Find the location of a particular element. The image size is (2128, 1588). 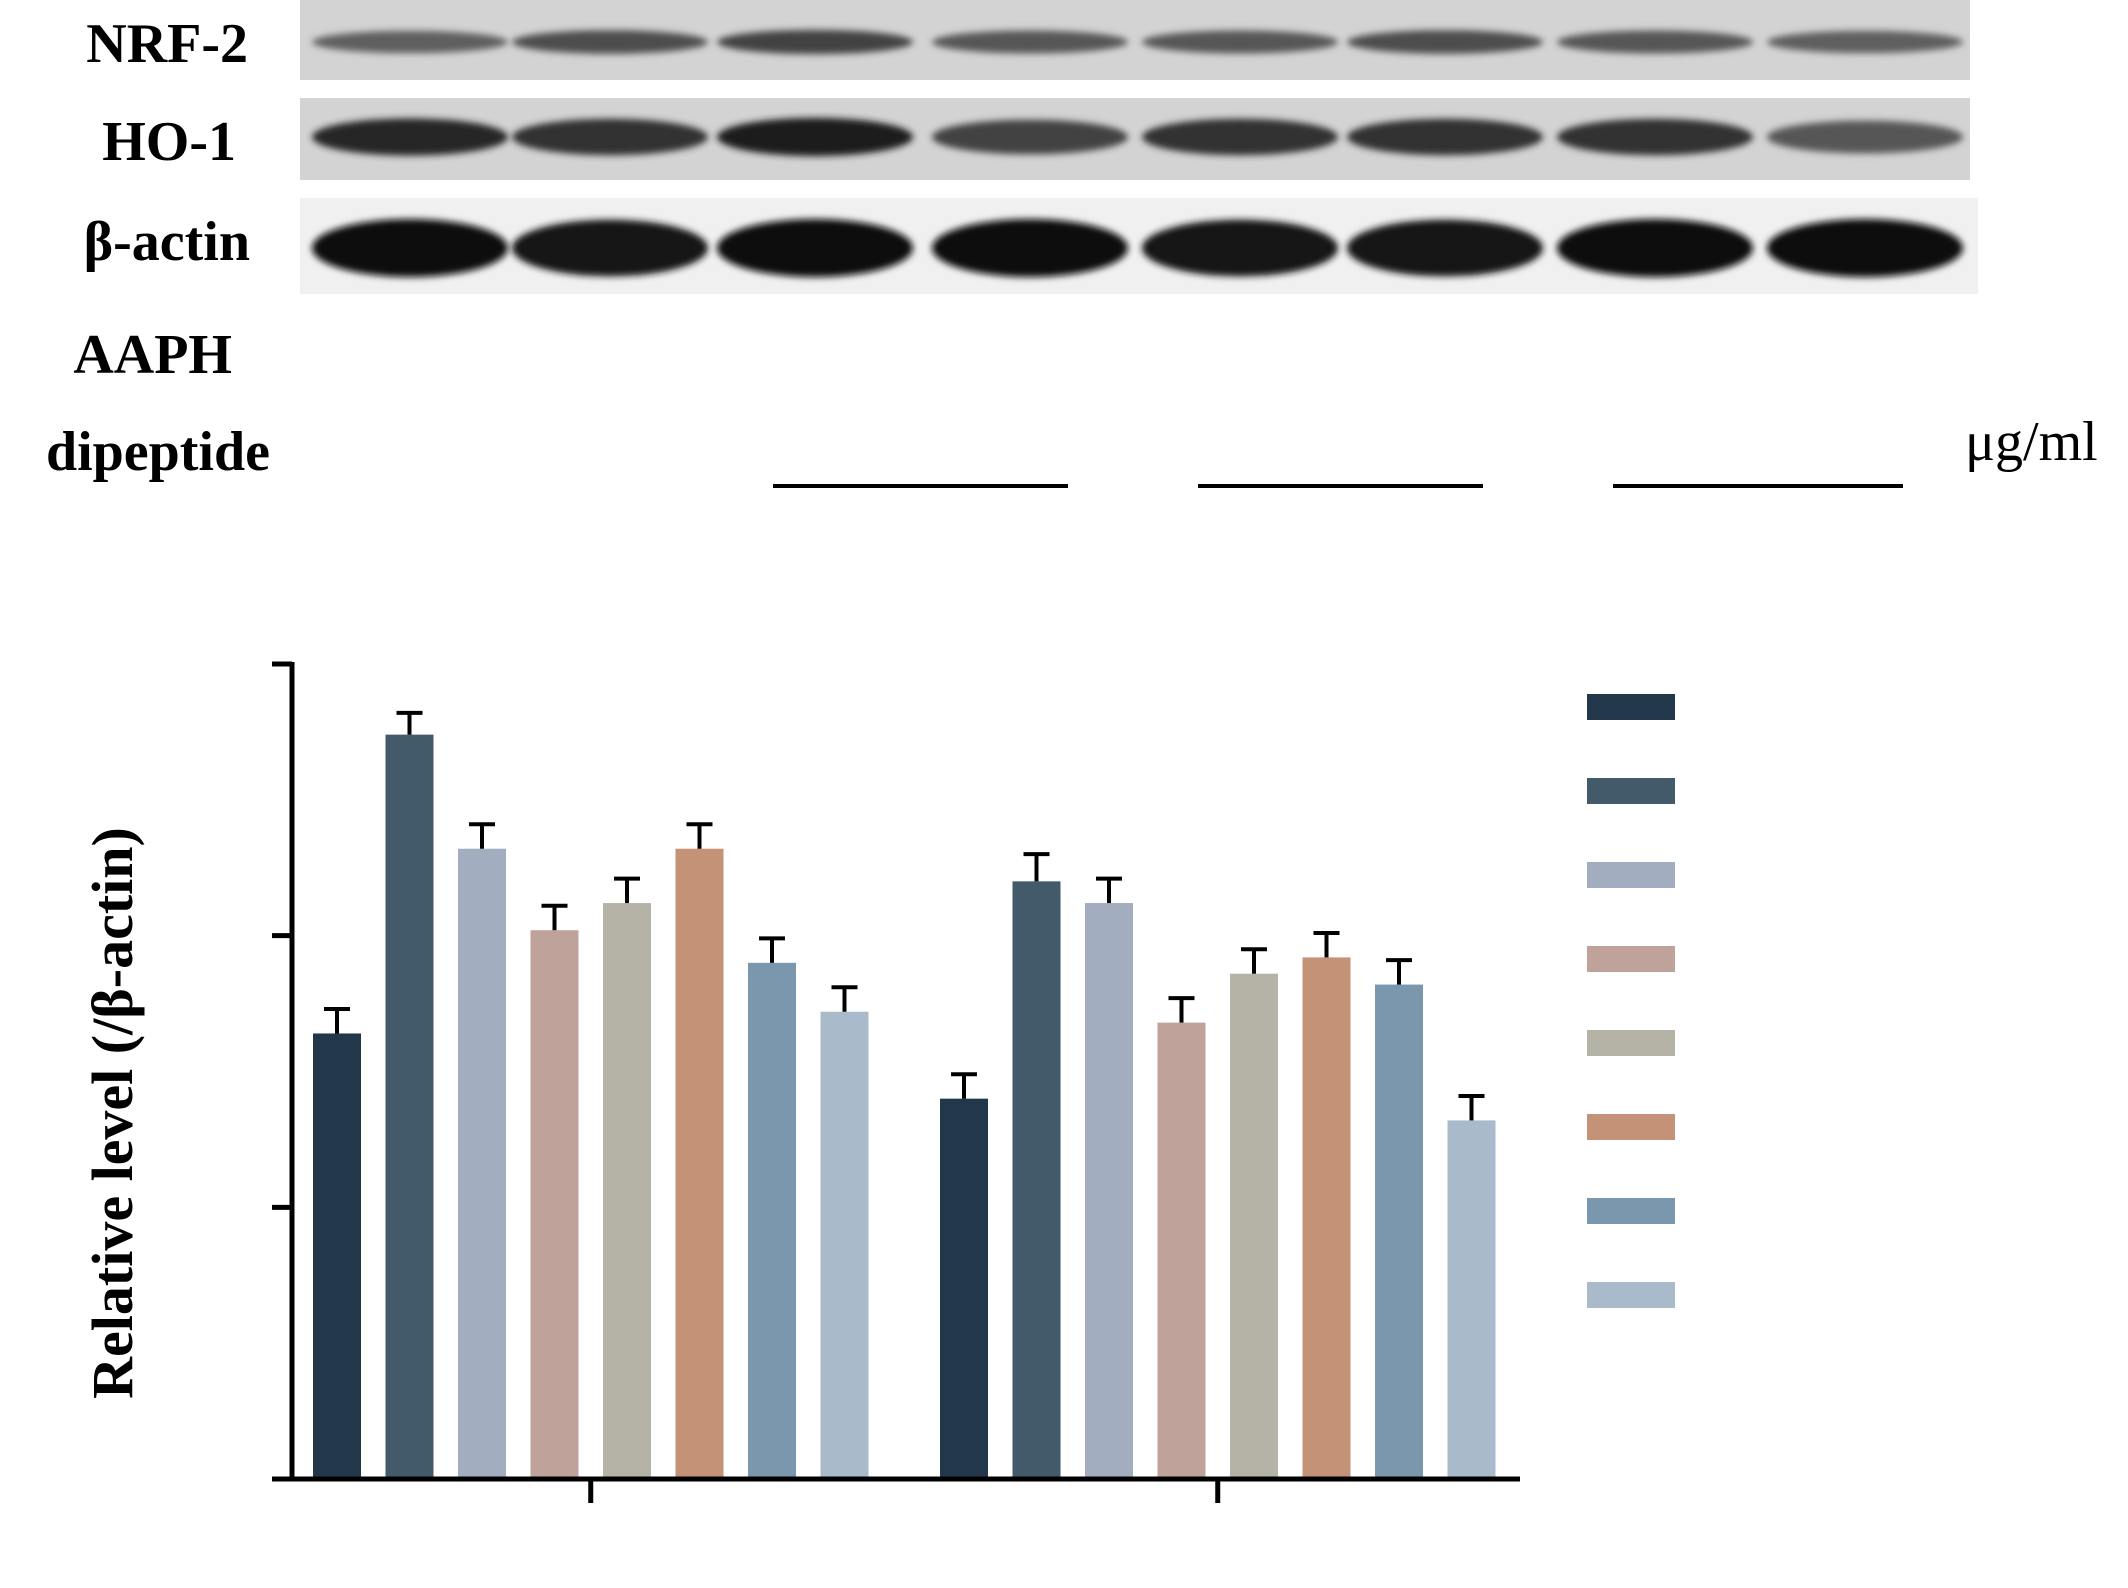

treatment-label-dipeptide: dipeptide is located at coordinates (158, 452).